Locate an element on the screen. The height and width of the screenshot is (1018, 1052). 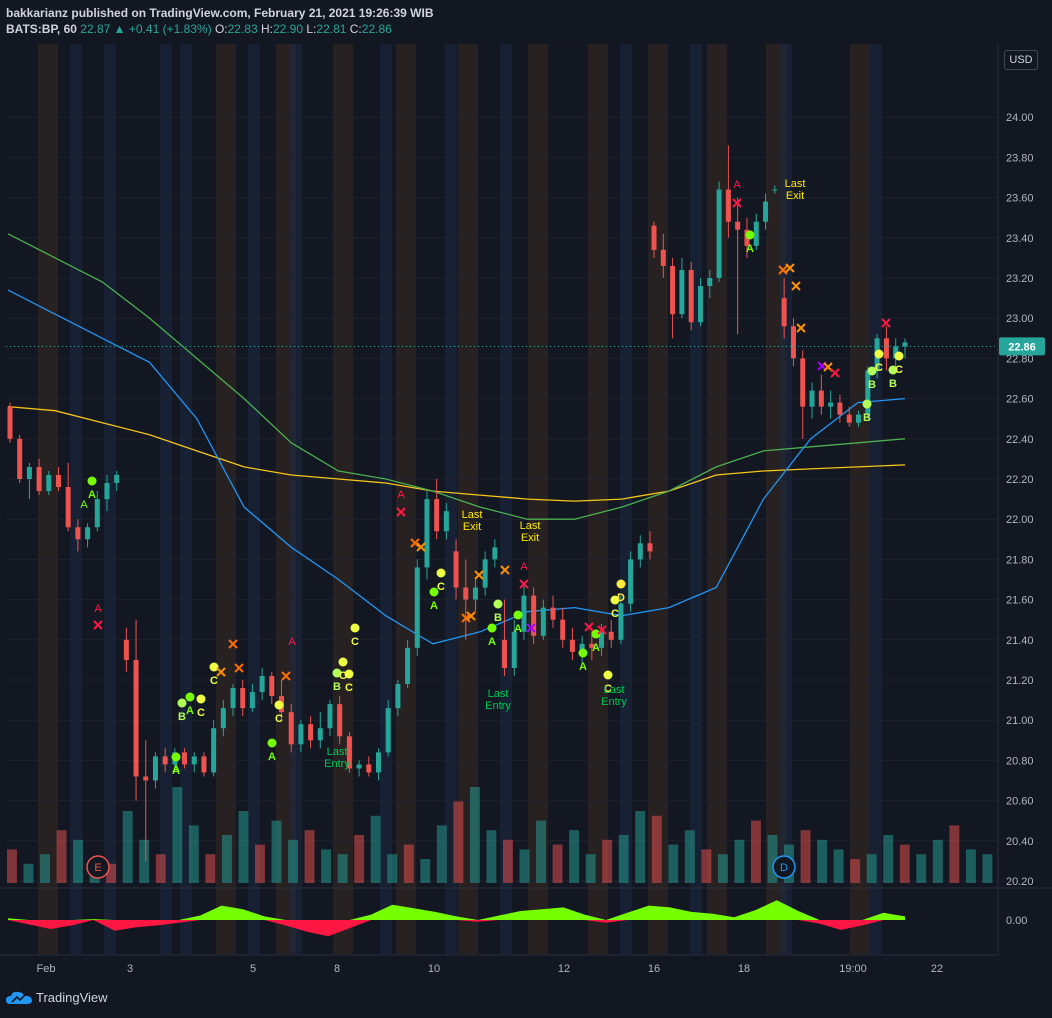
x-tick-label: 8 is located at coordinates (337, 969).